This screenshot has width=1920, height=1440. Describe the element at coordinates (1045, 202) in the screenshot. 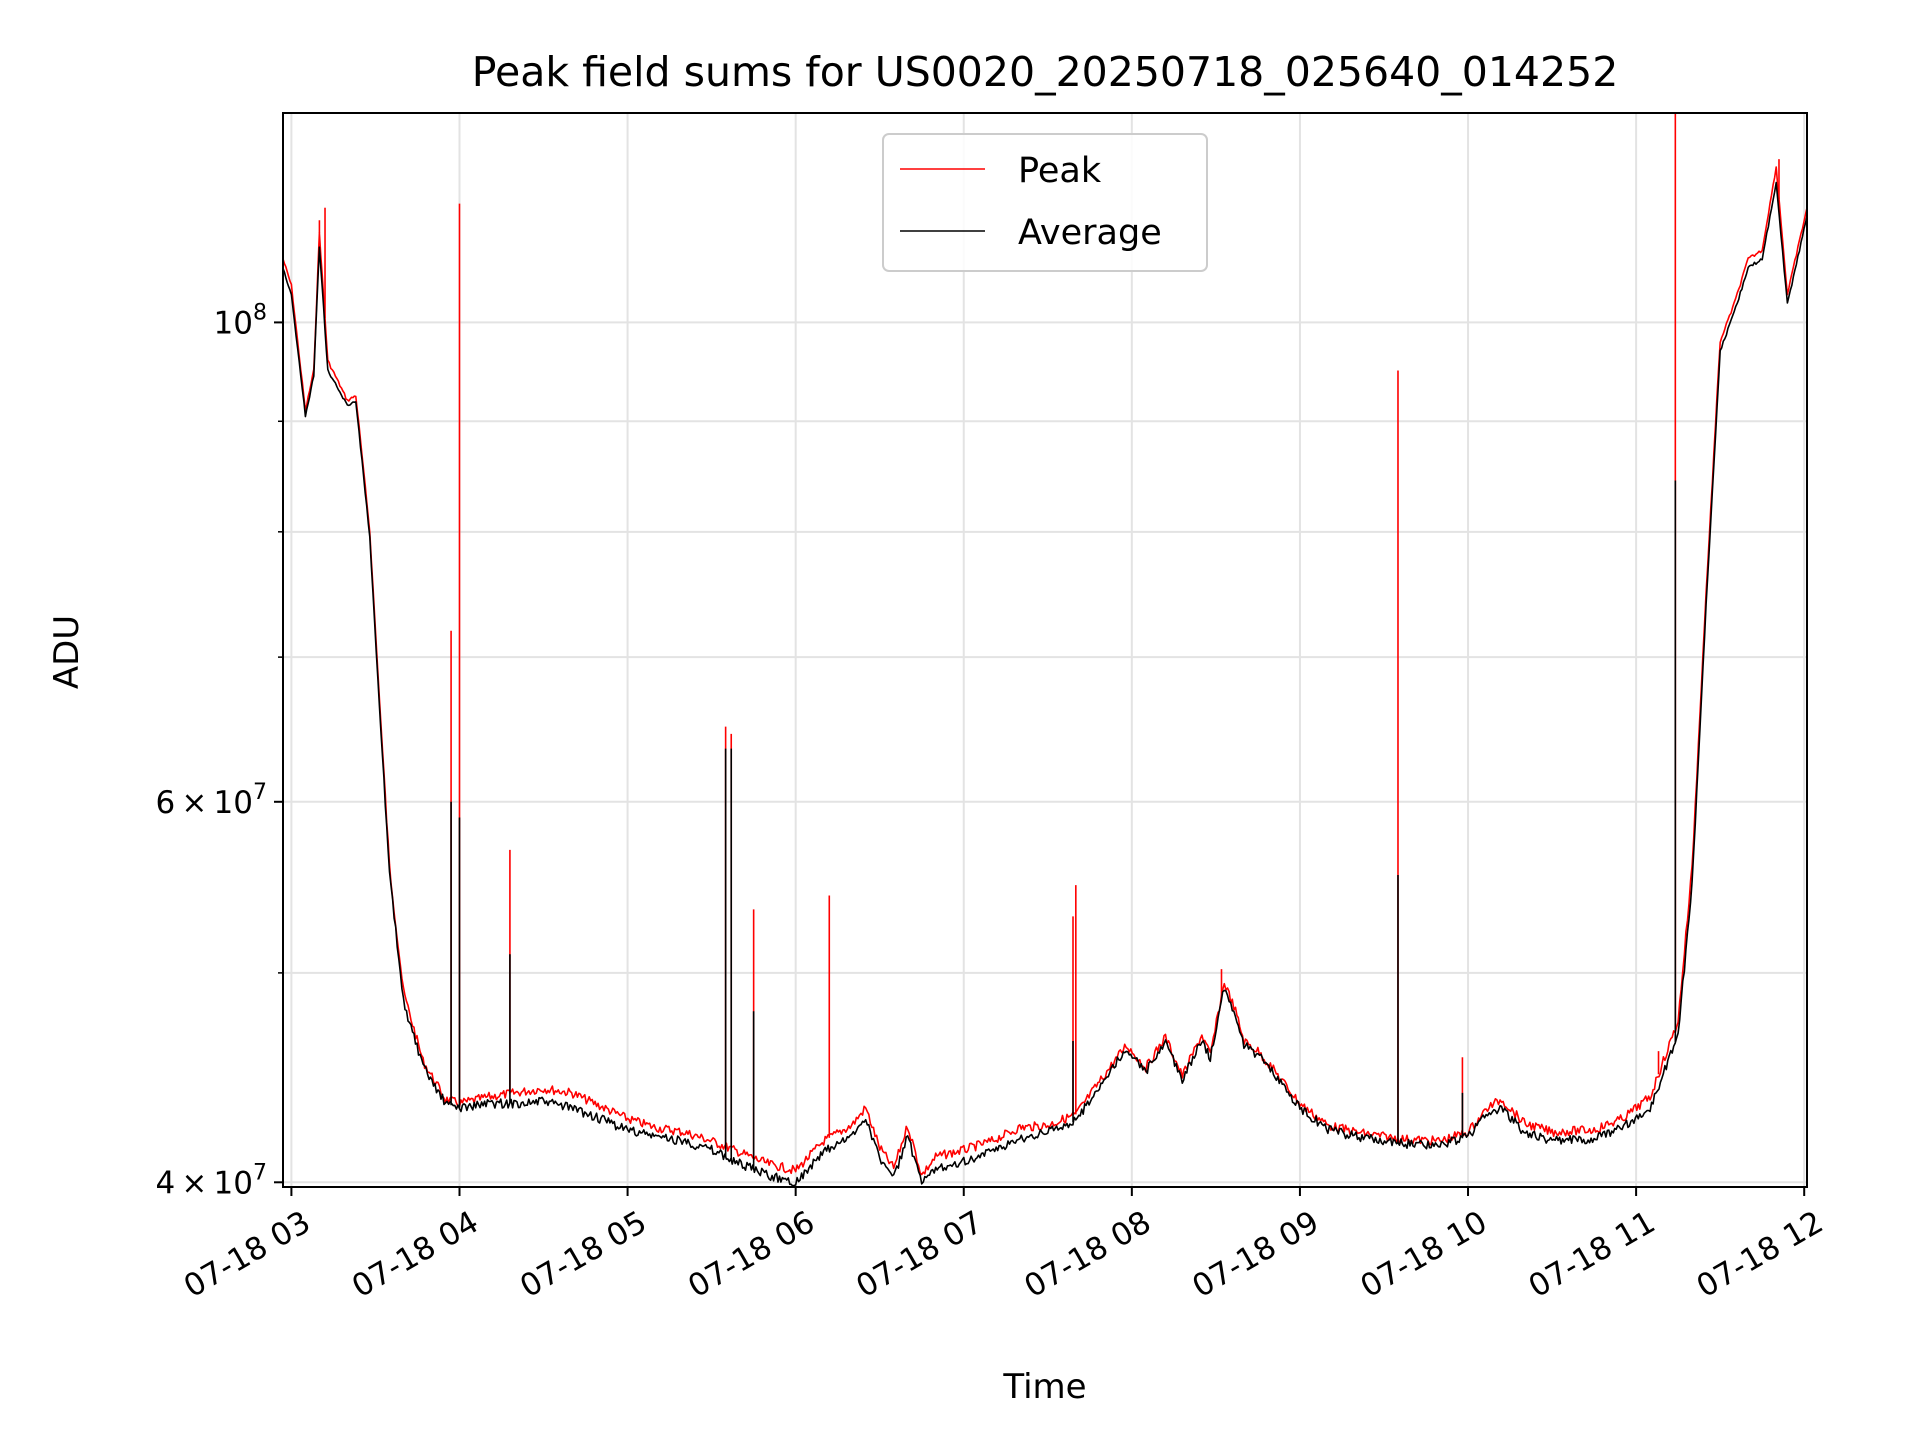

I see `legend: Peak Average` at that location.